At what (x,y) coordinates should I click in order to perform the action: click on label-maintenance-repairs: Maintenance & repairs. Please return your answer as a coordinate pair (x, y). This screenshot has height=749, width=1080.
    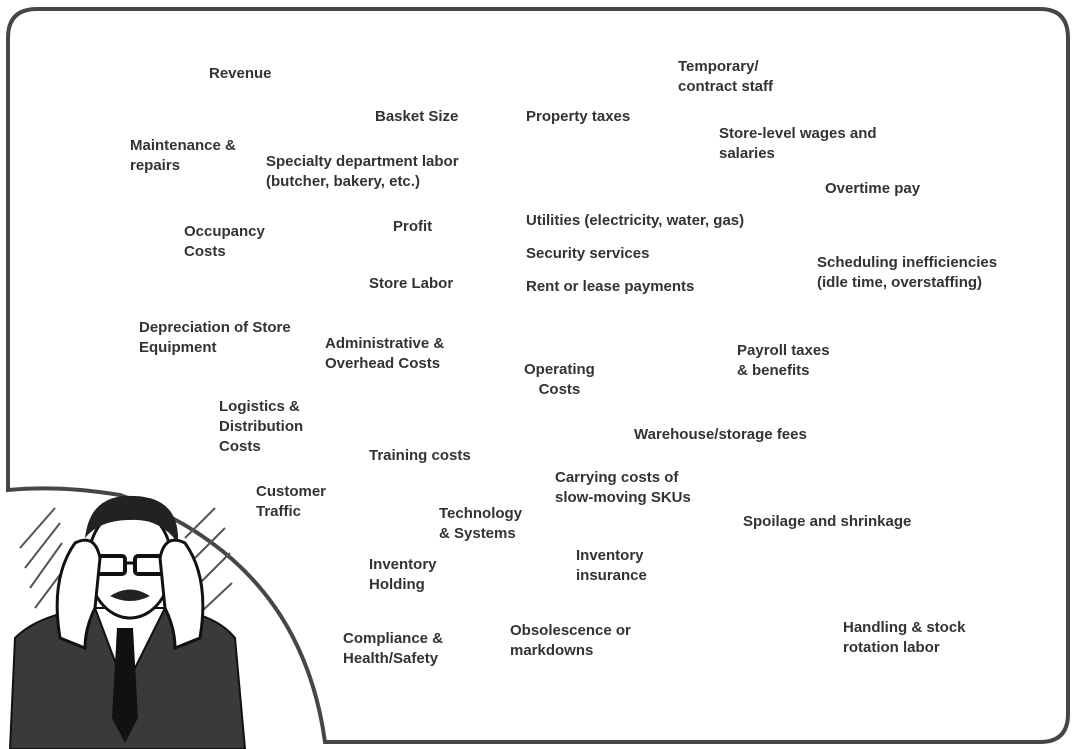
    Looking at the image, I should click on (183, 155).